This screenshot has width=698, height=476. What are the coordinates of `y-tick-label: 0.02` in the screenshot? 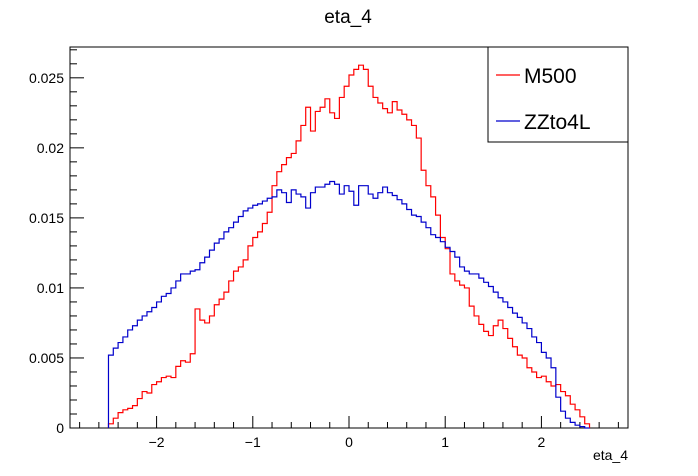 It's located at (50, 148).